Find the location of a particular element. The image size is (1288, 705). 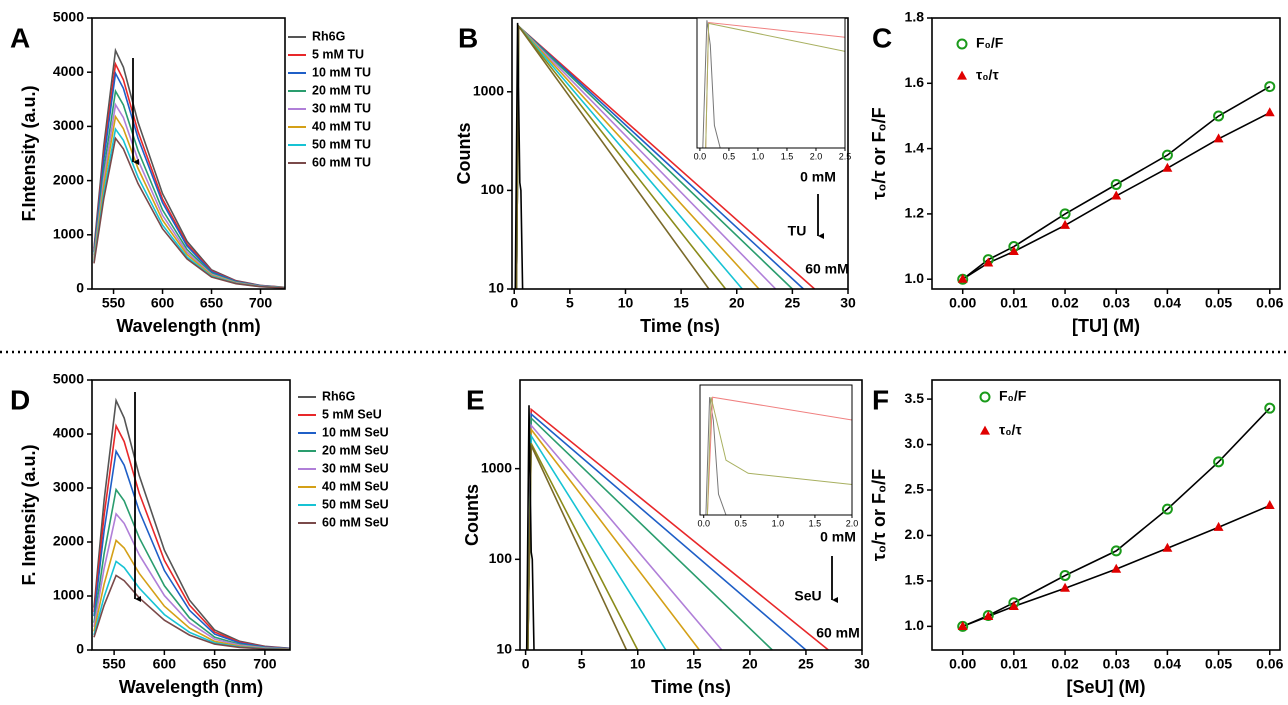

legend-label: Rh6G is located at coordinates (328, 36).